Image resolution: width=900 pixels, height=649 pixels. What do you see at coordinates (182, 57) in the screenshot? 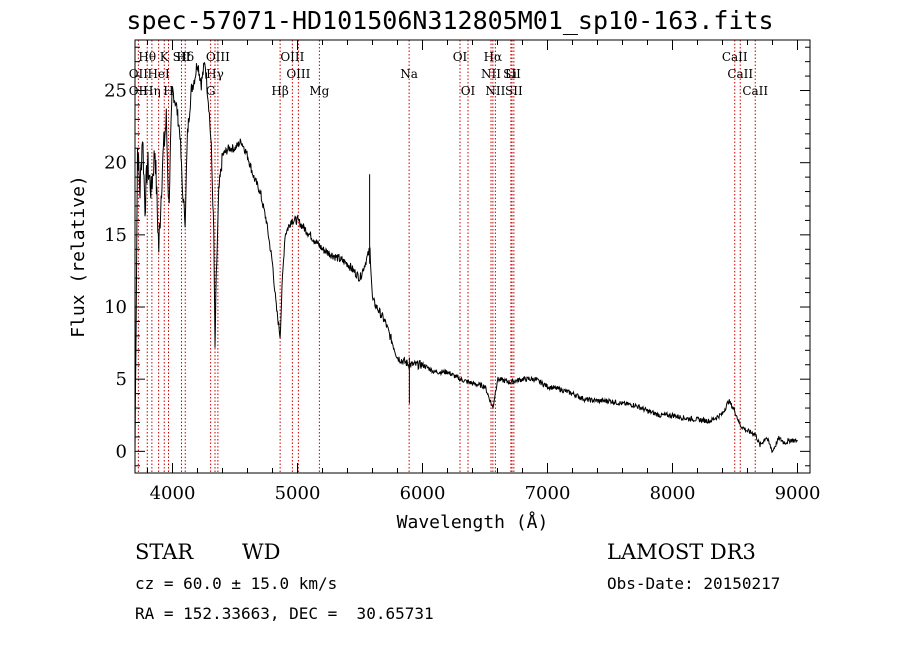
I see `line-label-row1-7: SII` at bounding box center [182, 57].